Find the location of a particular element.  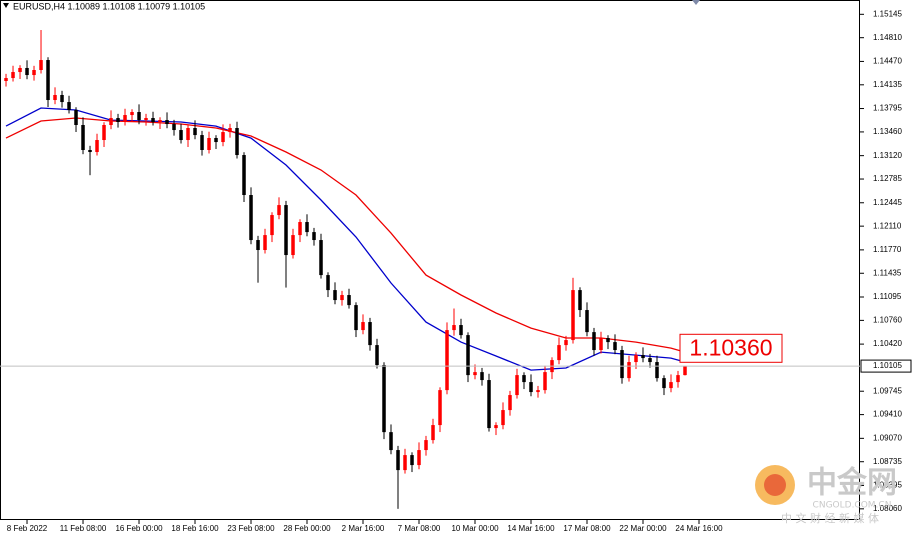

watermark: 中金网 CNGOLD.COM.CN 中 文 财 经 新 媒 体 is located at coordinates (826, 495).